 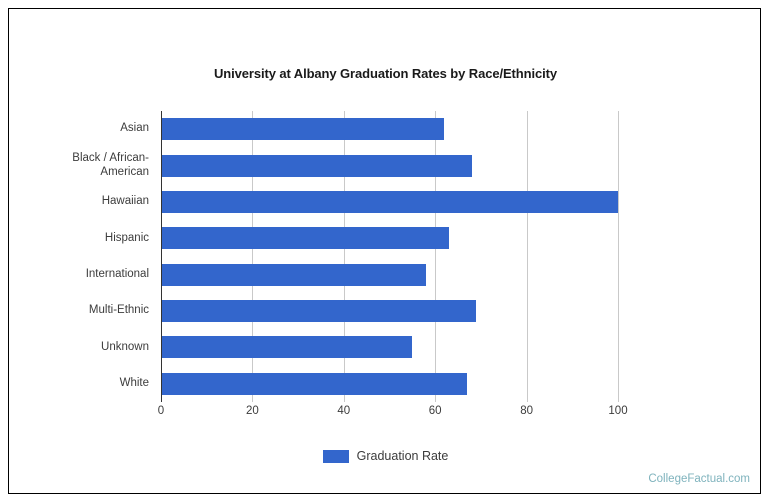 I want to click on x-tick-label: 80, so click(x=526, y=411).